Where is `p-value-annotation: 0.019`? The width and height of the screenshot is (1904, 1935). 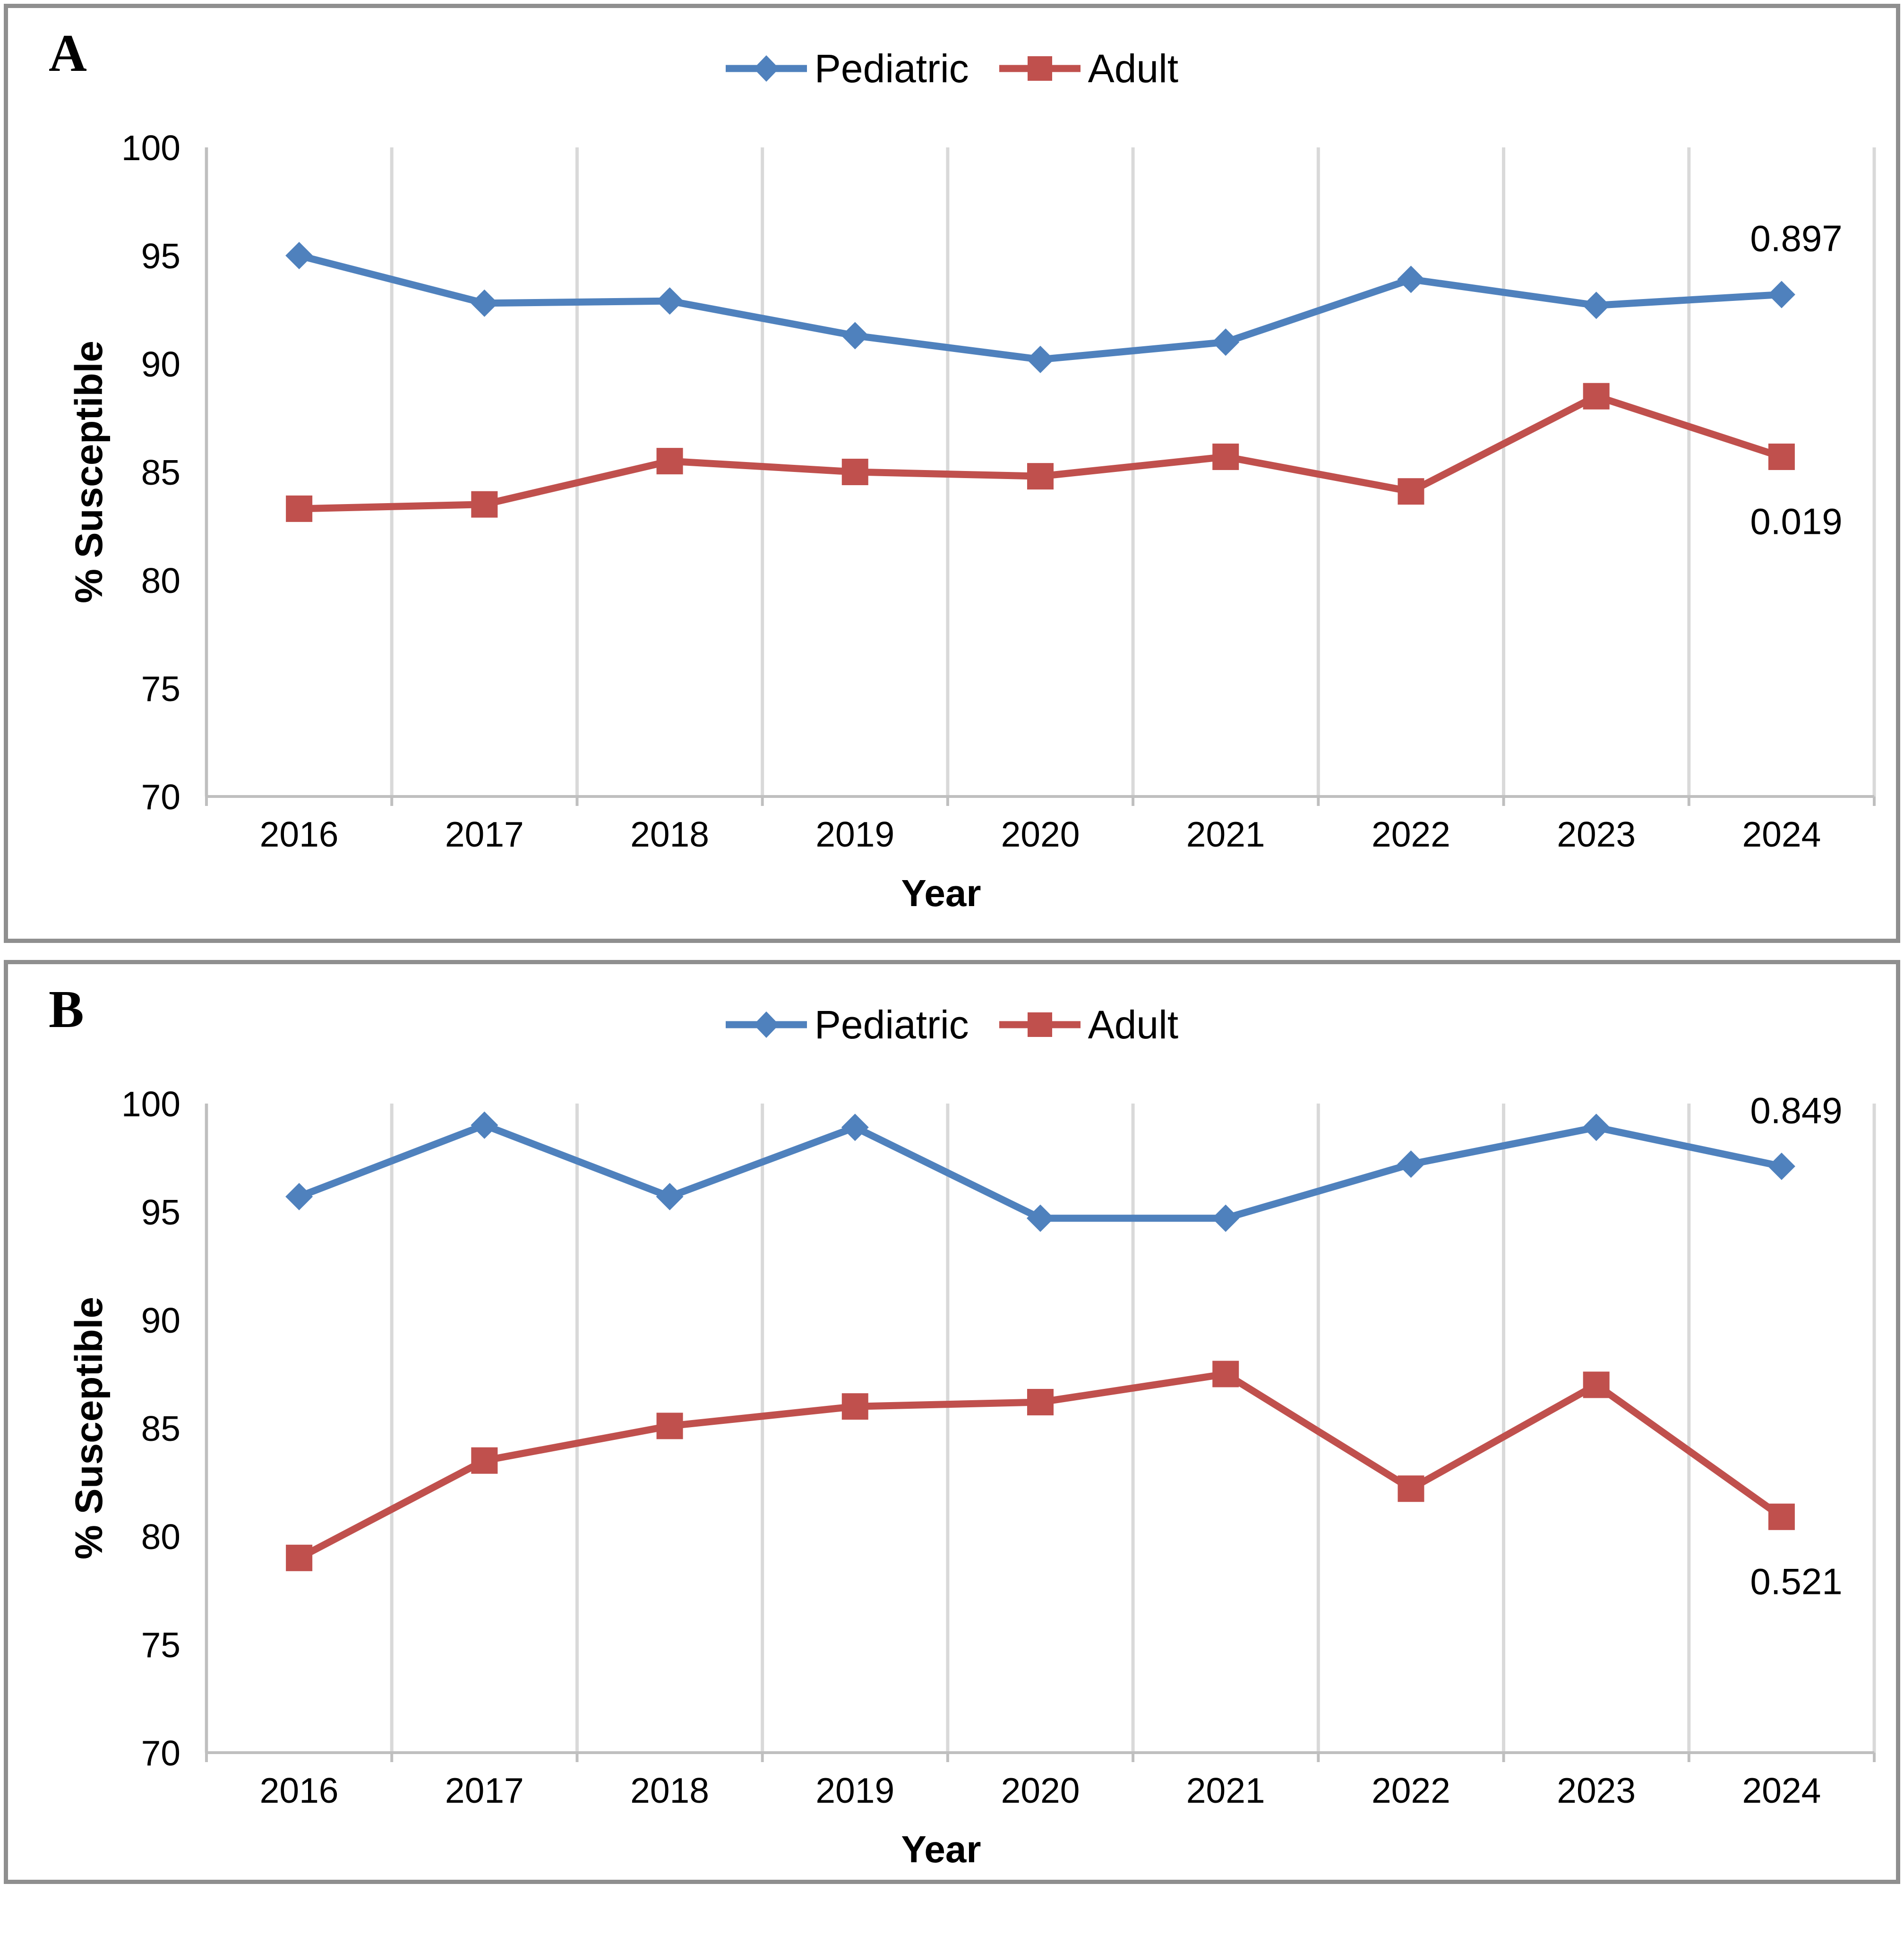
p-value-annotation: 0.019 is located at coordinates (1796, 521).